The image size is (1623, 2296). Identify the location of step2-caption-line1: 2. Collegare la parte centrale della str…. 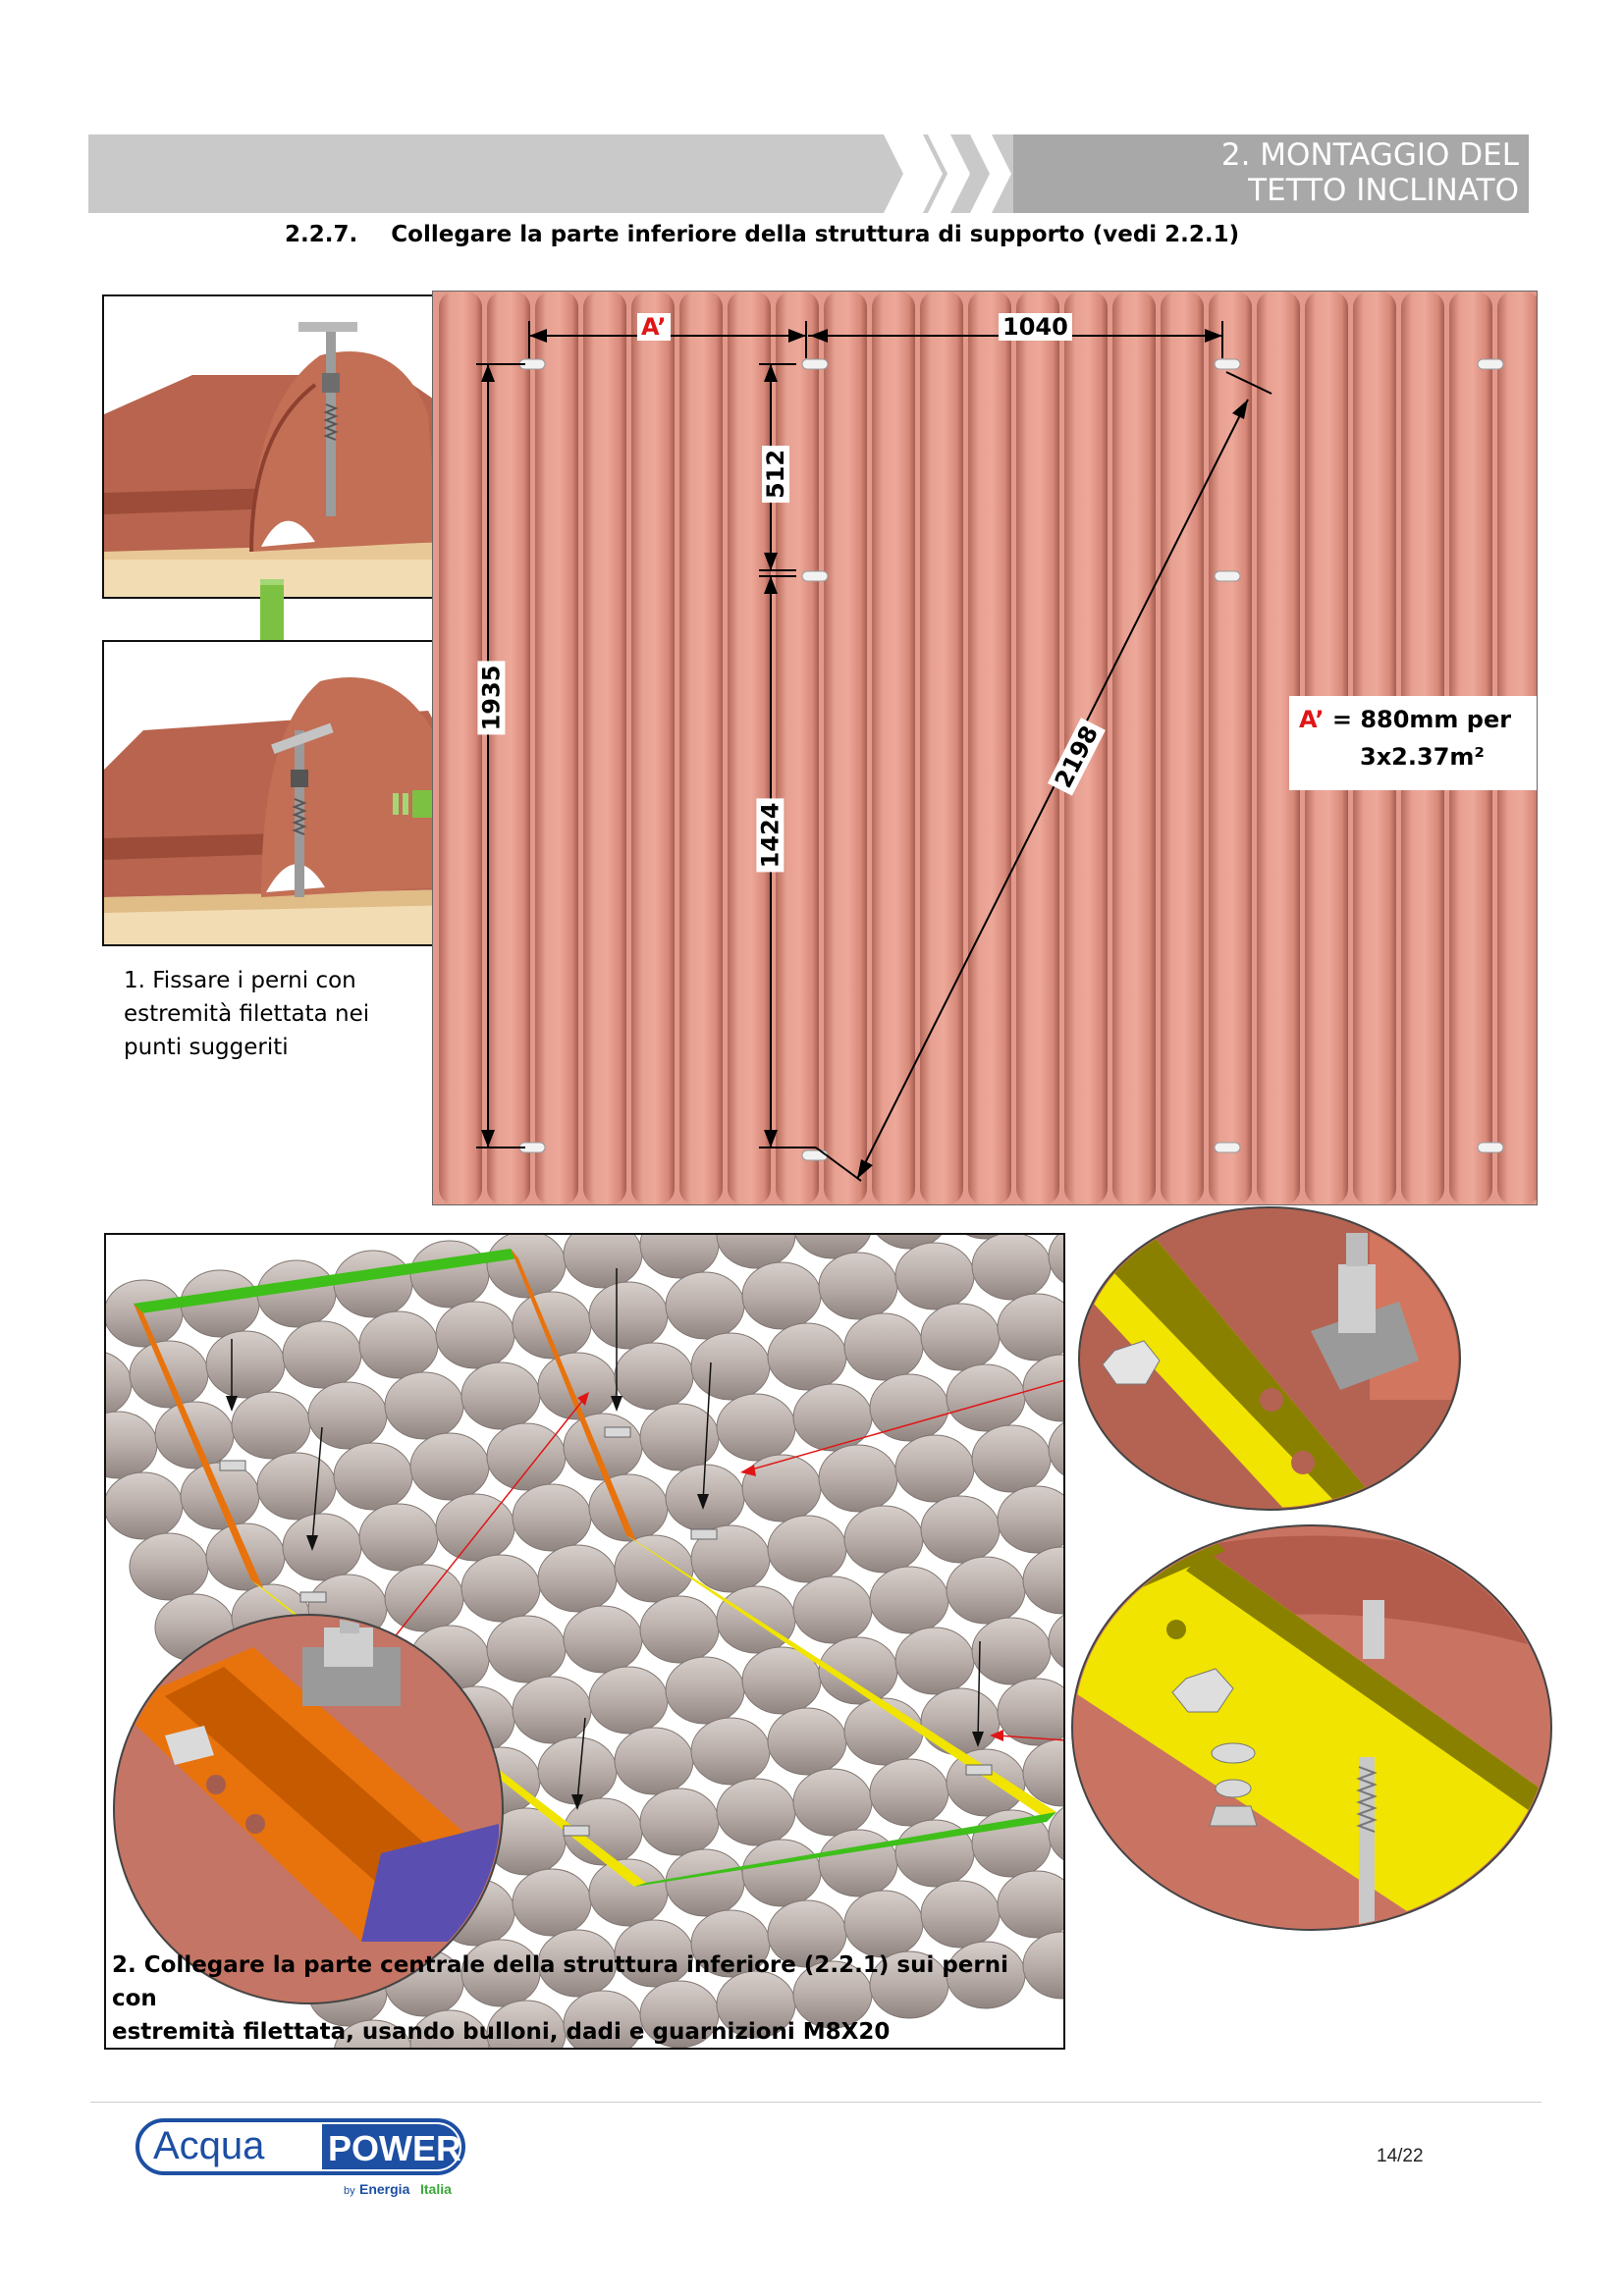
(560, 1981).